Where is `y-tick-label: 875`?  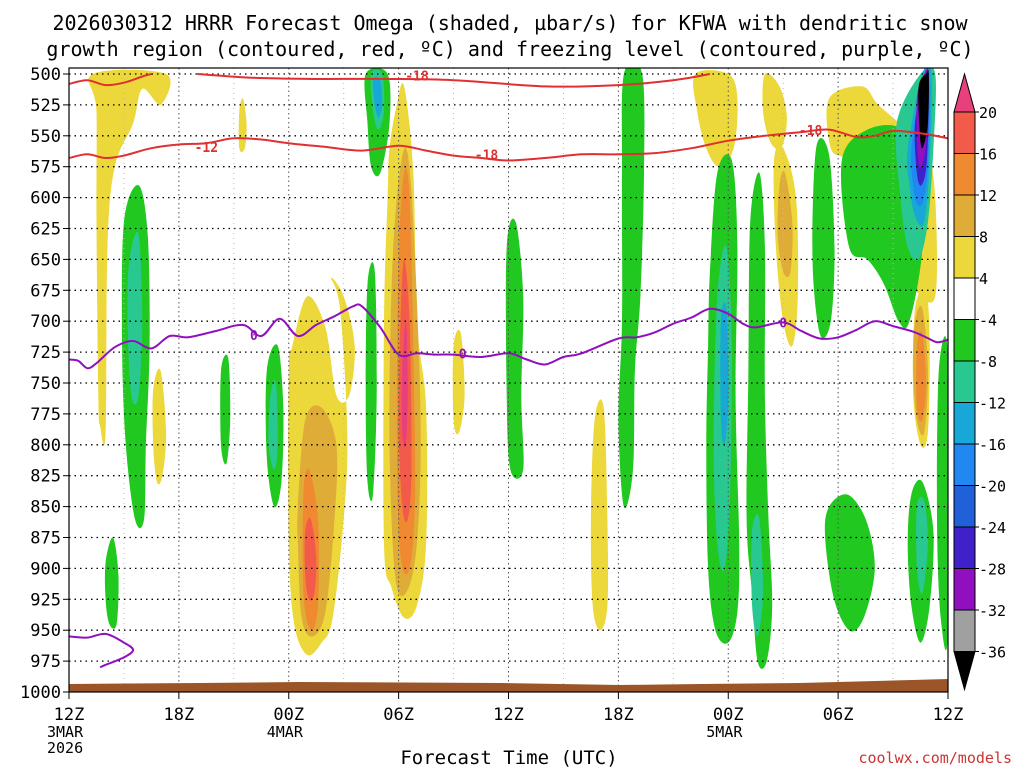
y-tick-label: 875 is located at coordinates (45, 539).